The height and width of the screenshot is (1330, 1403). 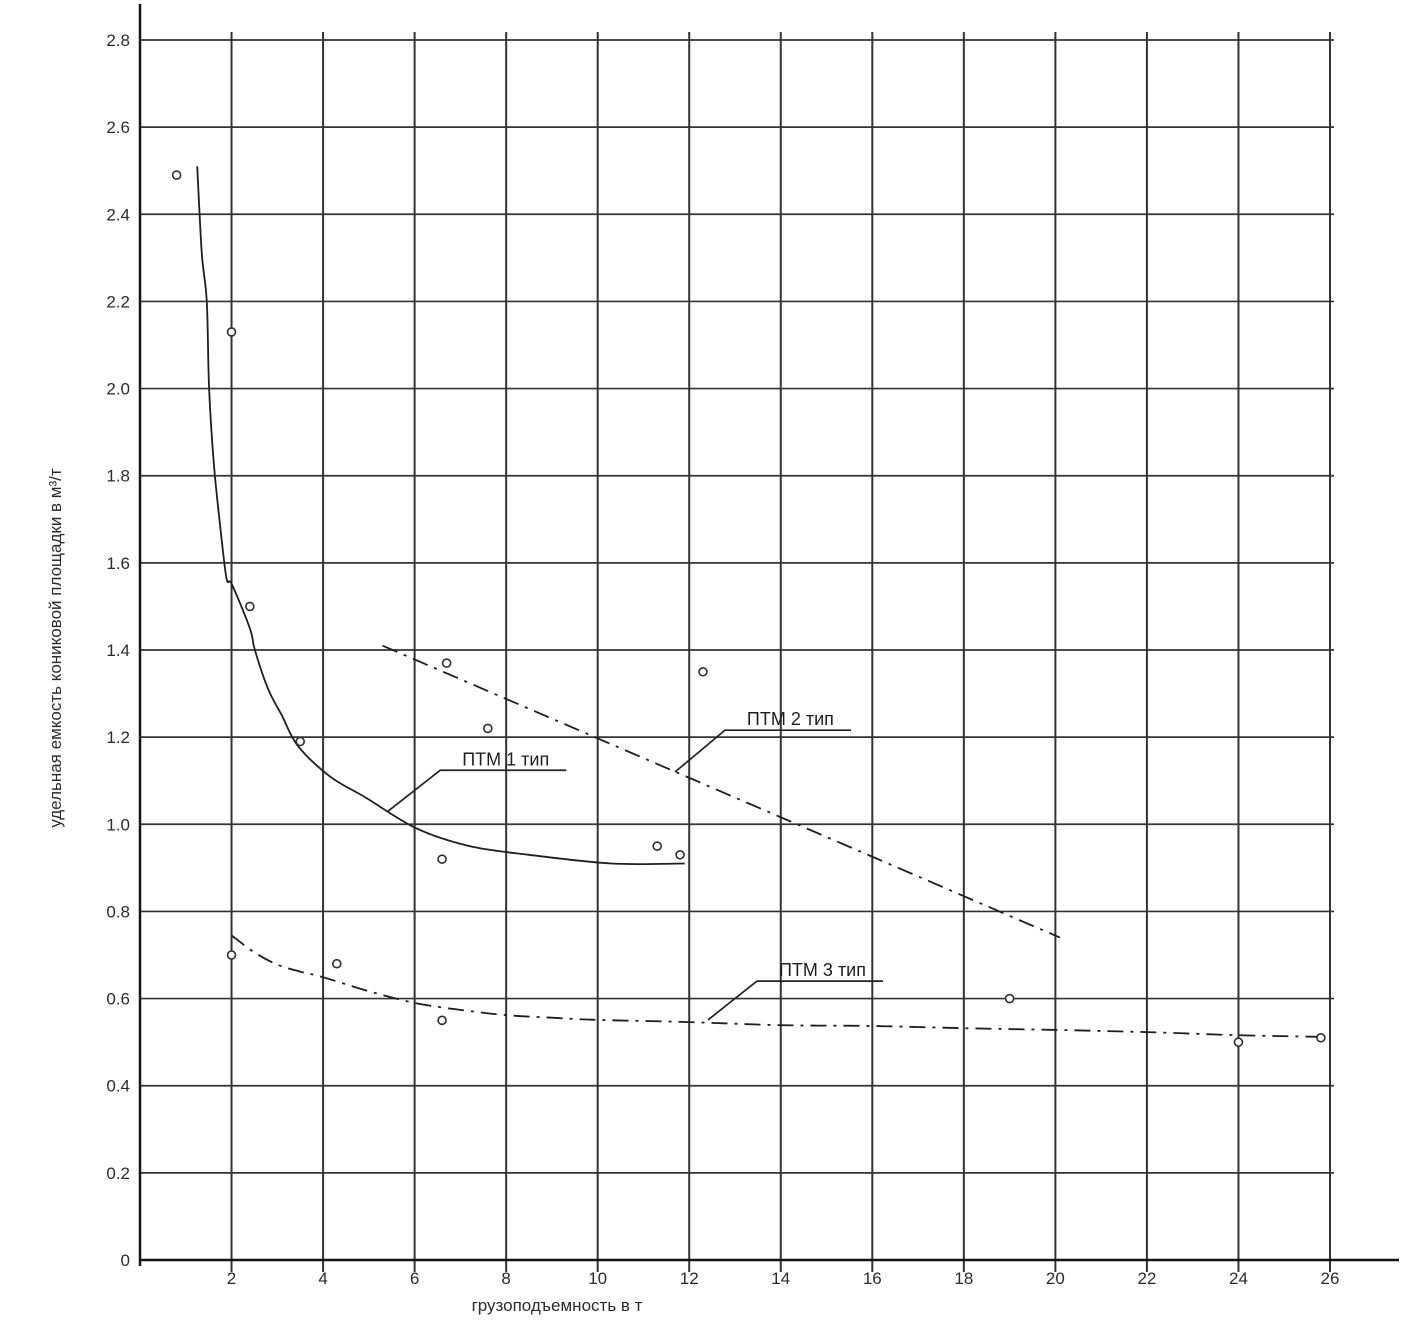 What do you see at coordinates (872, 1278) in the screenshot?
I see `x-tick-label: 16` at bounding box center [872, 1278].